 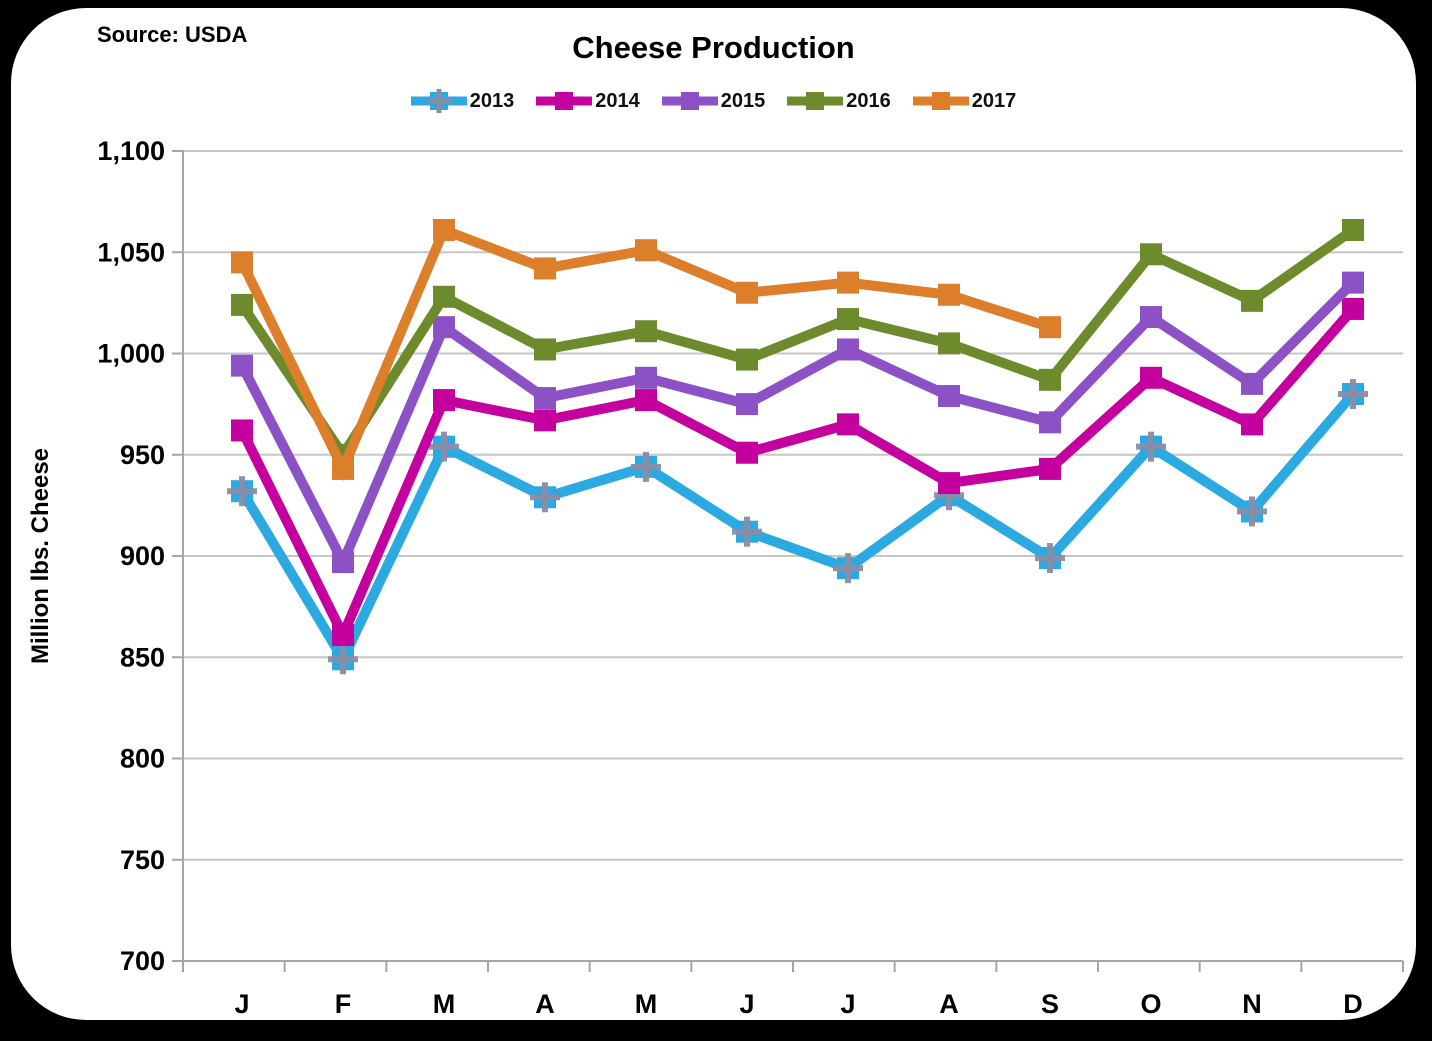 What do you see at coordinates (545, 268) in the screenshot?
I see `marker-2017-A3` at bounding box center [545, 268].